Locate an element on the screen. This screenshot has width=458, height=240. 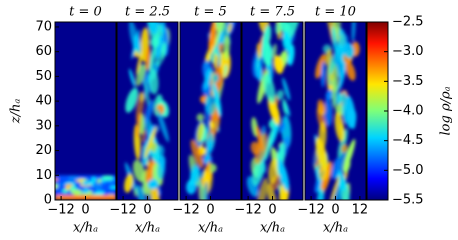
panel-title: t = 7.5 is located at coordinates (272, 12).